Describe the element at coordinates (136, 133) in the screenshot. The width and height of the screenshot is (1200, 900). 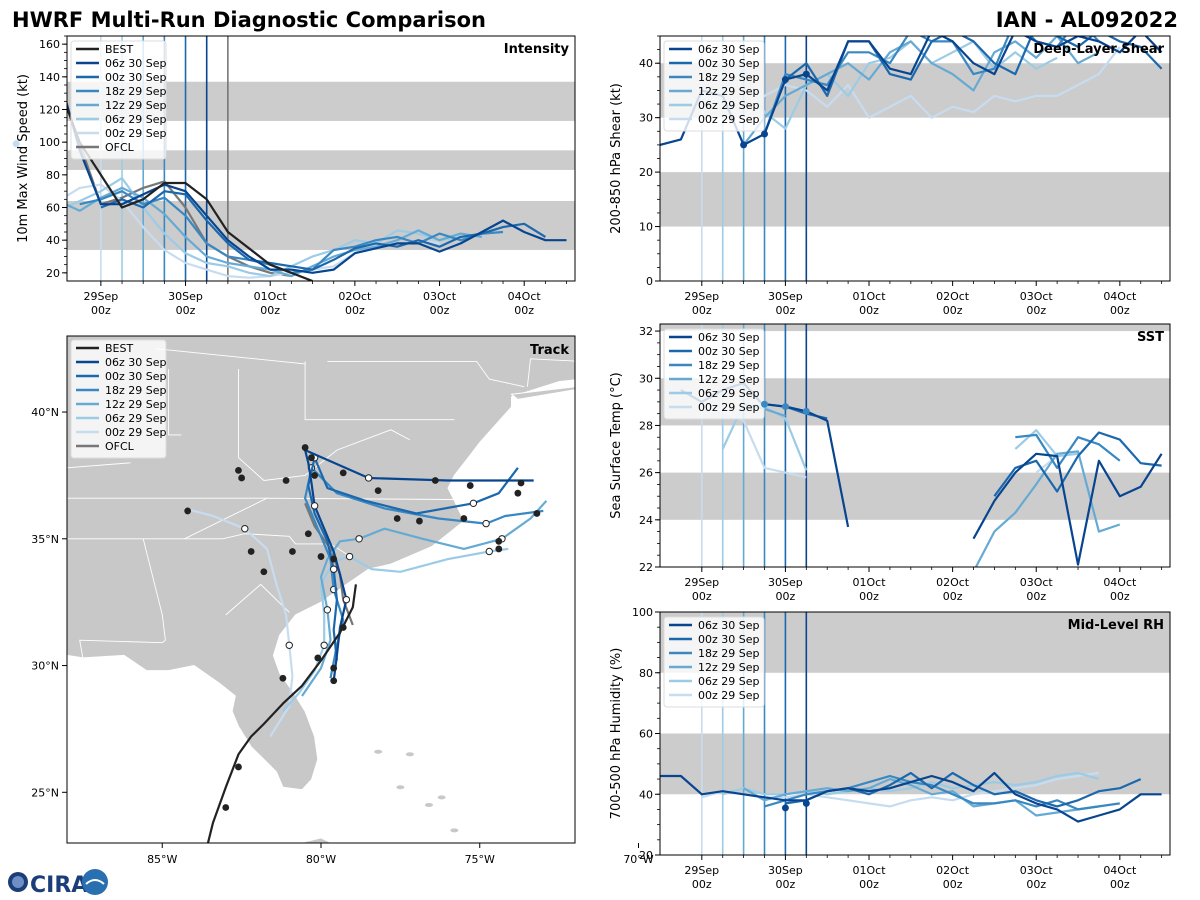
I see `intensity-legend-label: 00z 29 Sep` at that location.